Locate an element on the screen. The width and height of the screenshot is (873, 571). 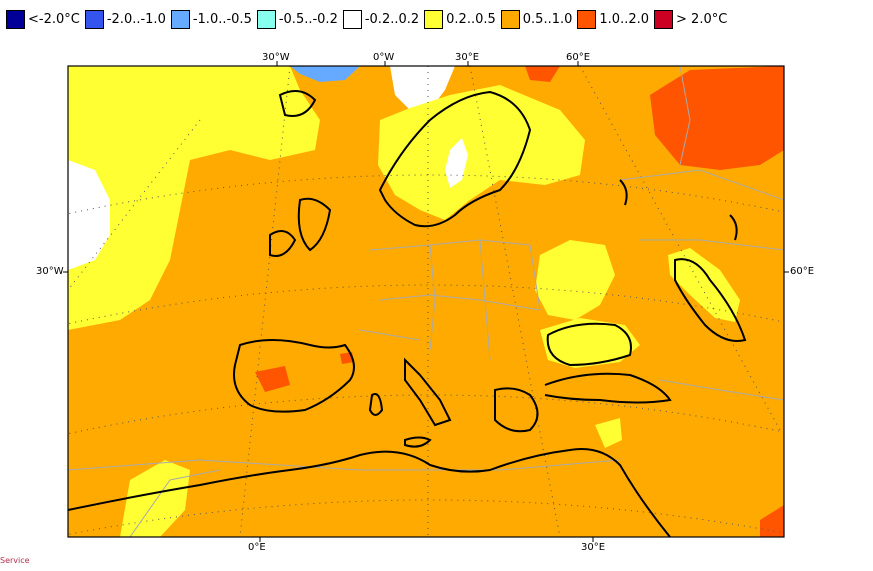
legend-label: -0.5..-0.2 is located at coordinates (308, 19).